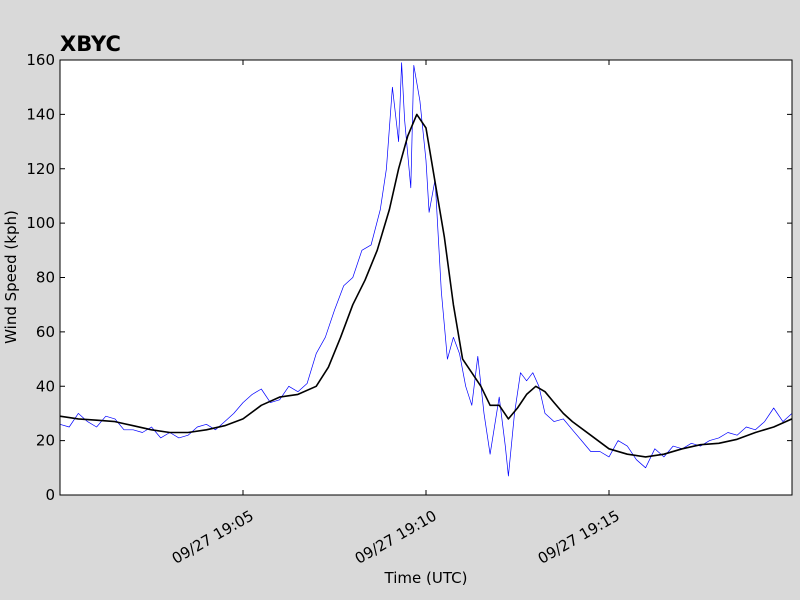 The width and height of the screenshot is (800, 600). Describe the element at coordinates (40, 223) in the screenshot. I see `y-tick-label: 100` at that location.